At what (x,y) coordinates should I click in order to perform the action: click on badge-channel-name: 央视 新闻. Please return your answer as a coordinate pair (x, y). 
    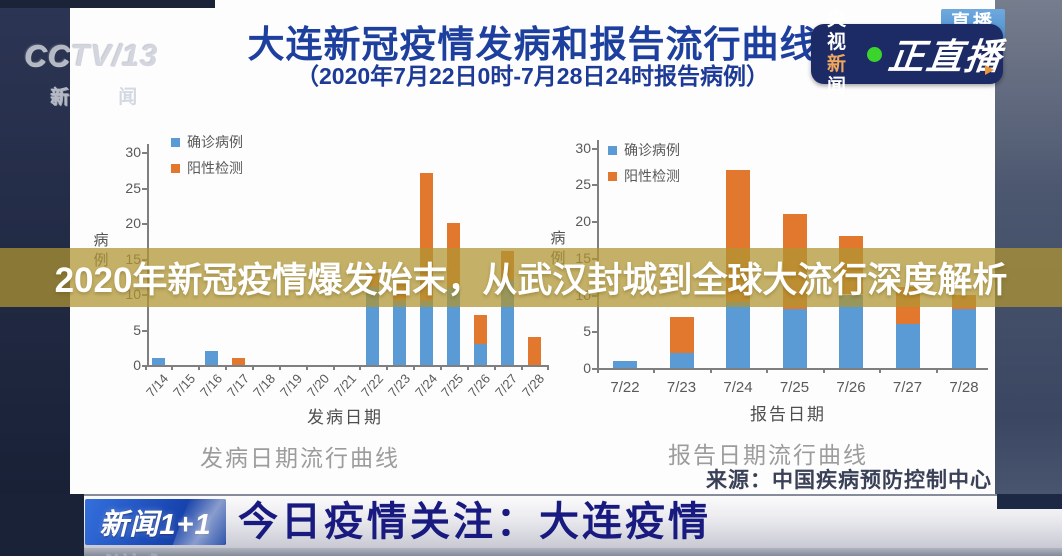
    Looking at the image, I should click on (843, 54).